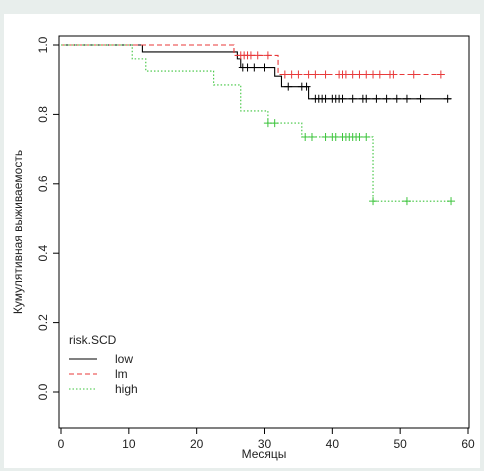 The height and width of the screenshot is (471, 484). Describe the element at coordinates (43, 183) in the screenshot. I see `y-tick-label-3: 0.6` at that location.